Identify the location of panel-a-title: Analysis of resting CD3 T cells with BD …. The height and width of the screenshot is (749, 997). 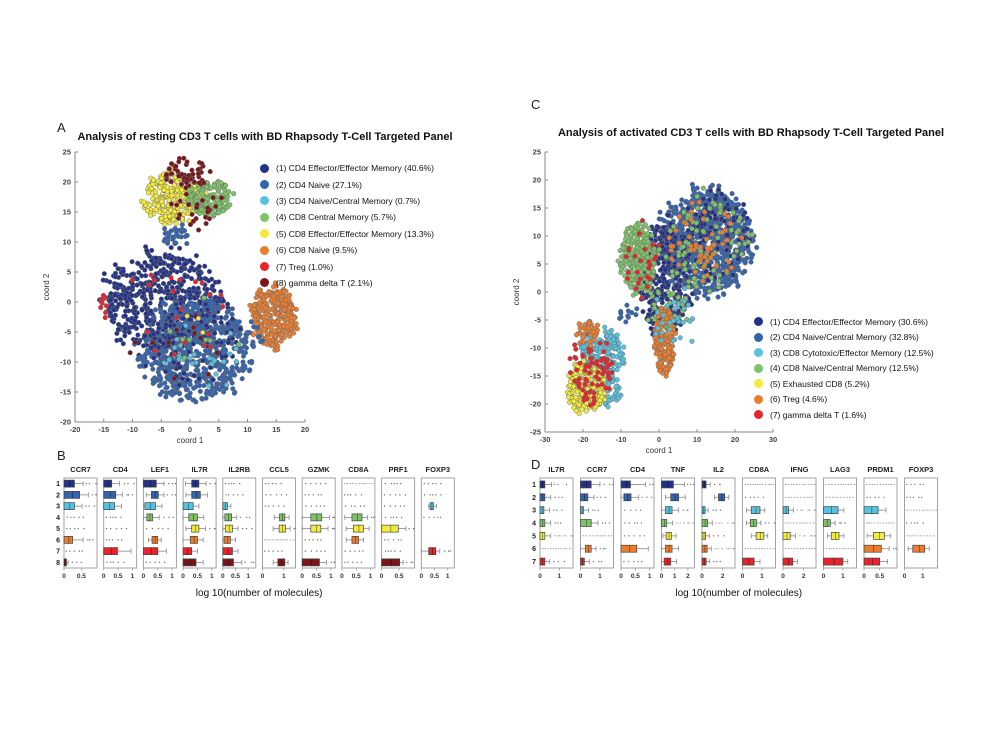
(265, 137).